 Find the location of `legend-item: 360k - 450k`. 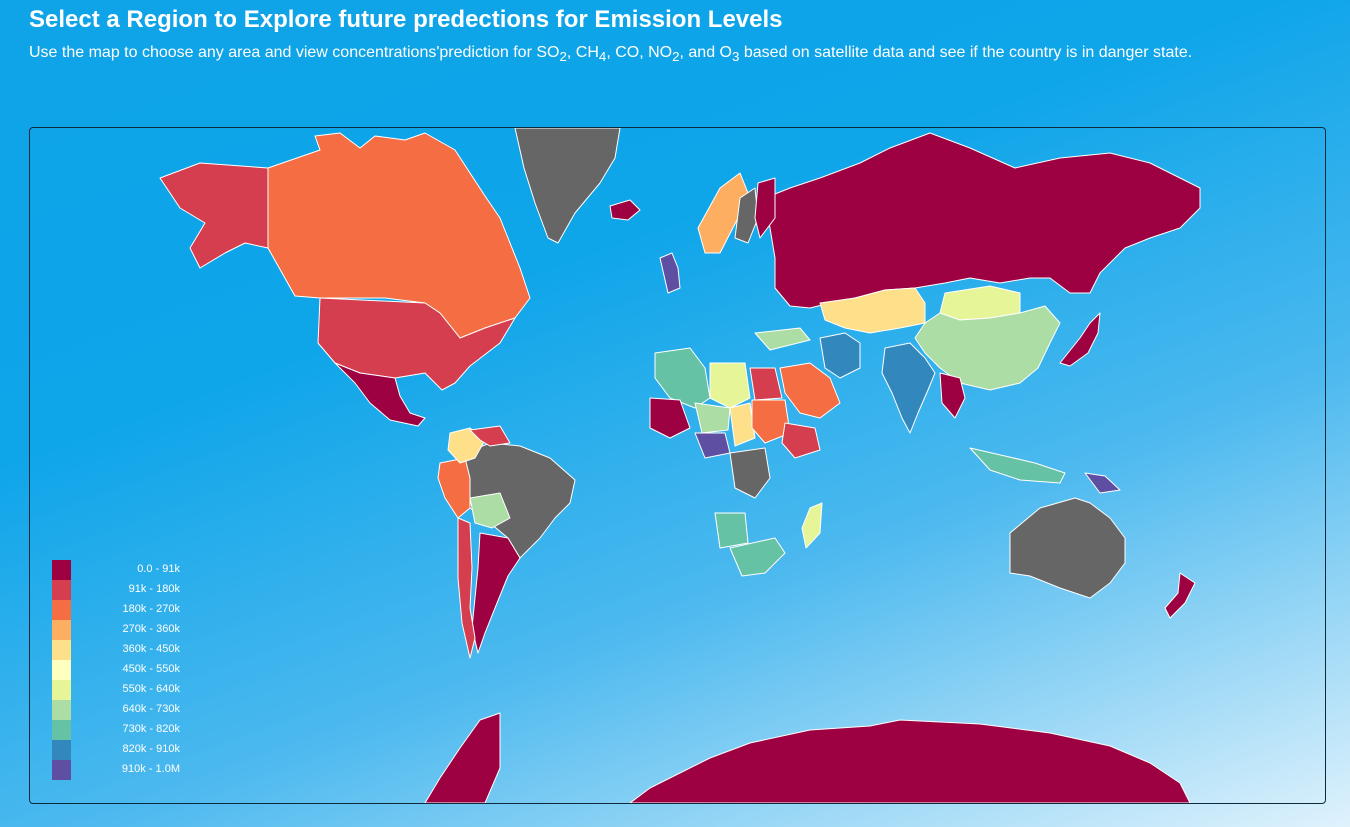

legend-item: 360k - 450k is located at coordinates (122, 650).